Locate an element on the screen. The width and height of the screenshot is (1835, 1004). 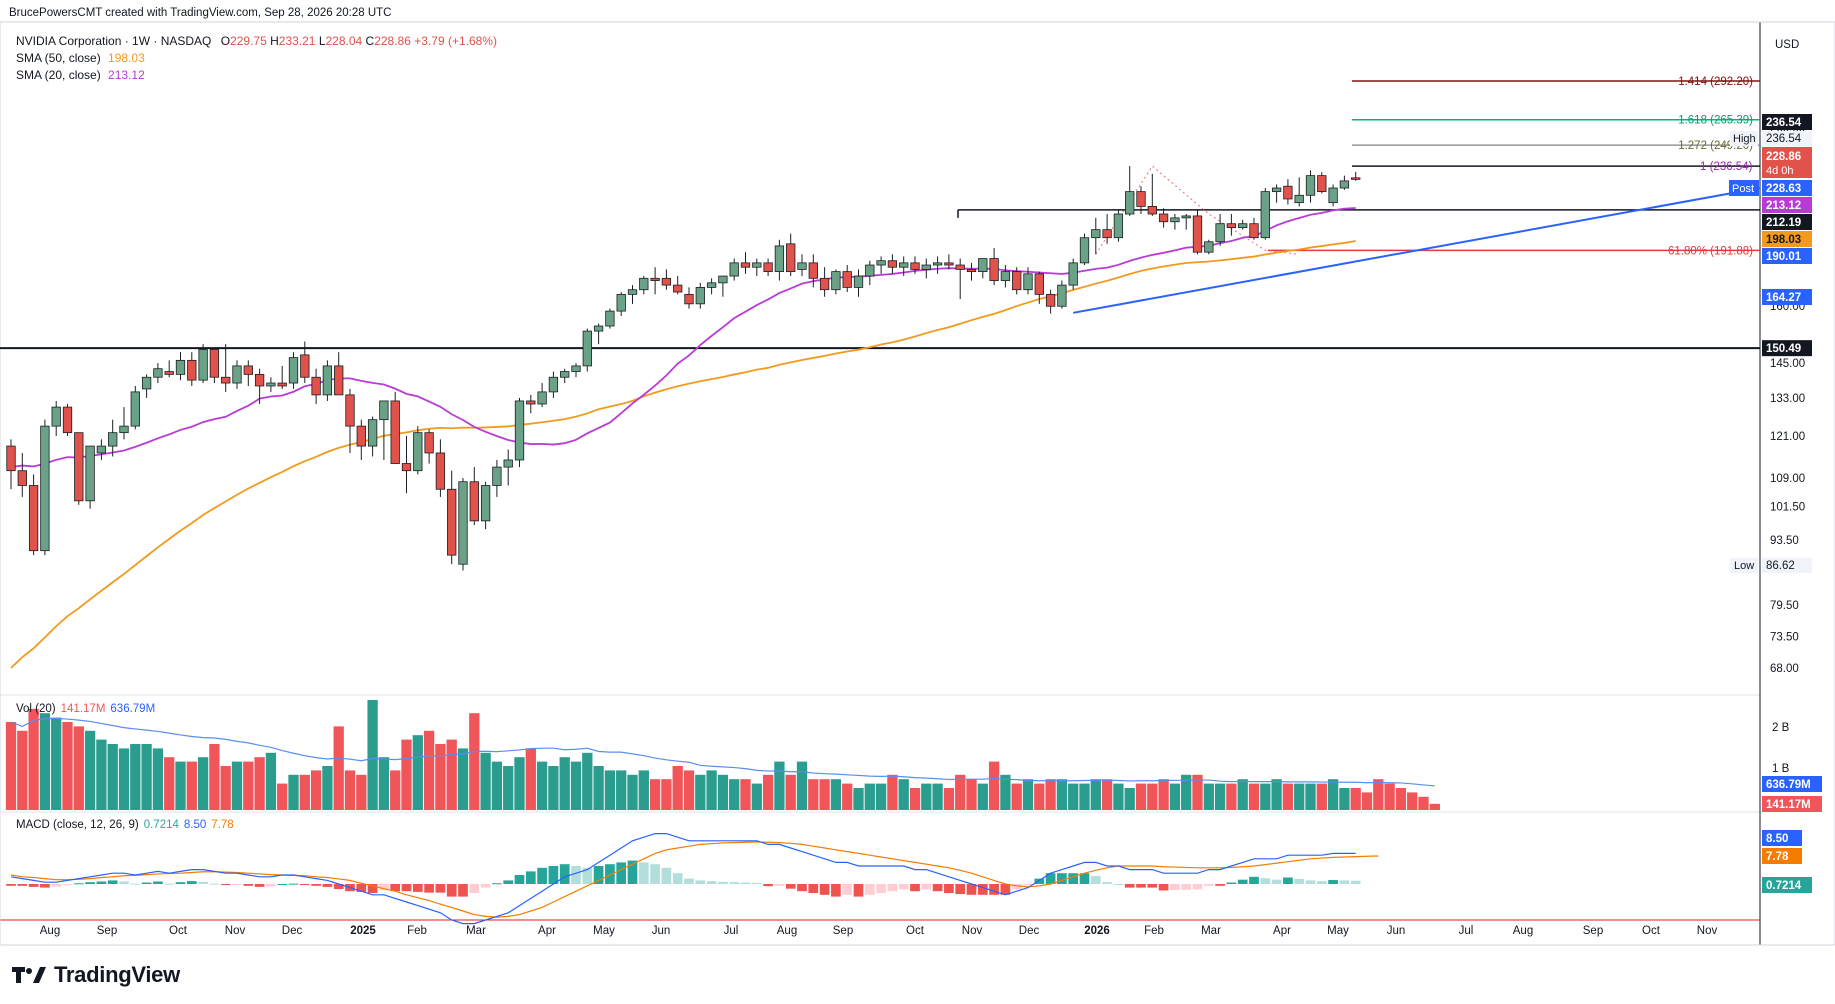
sma20-legend: SMA (20, close) 213.12 is located at coordinates (80, 75).